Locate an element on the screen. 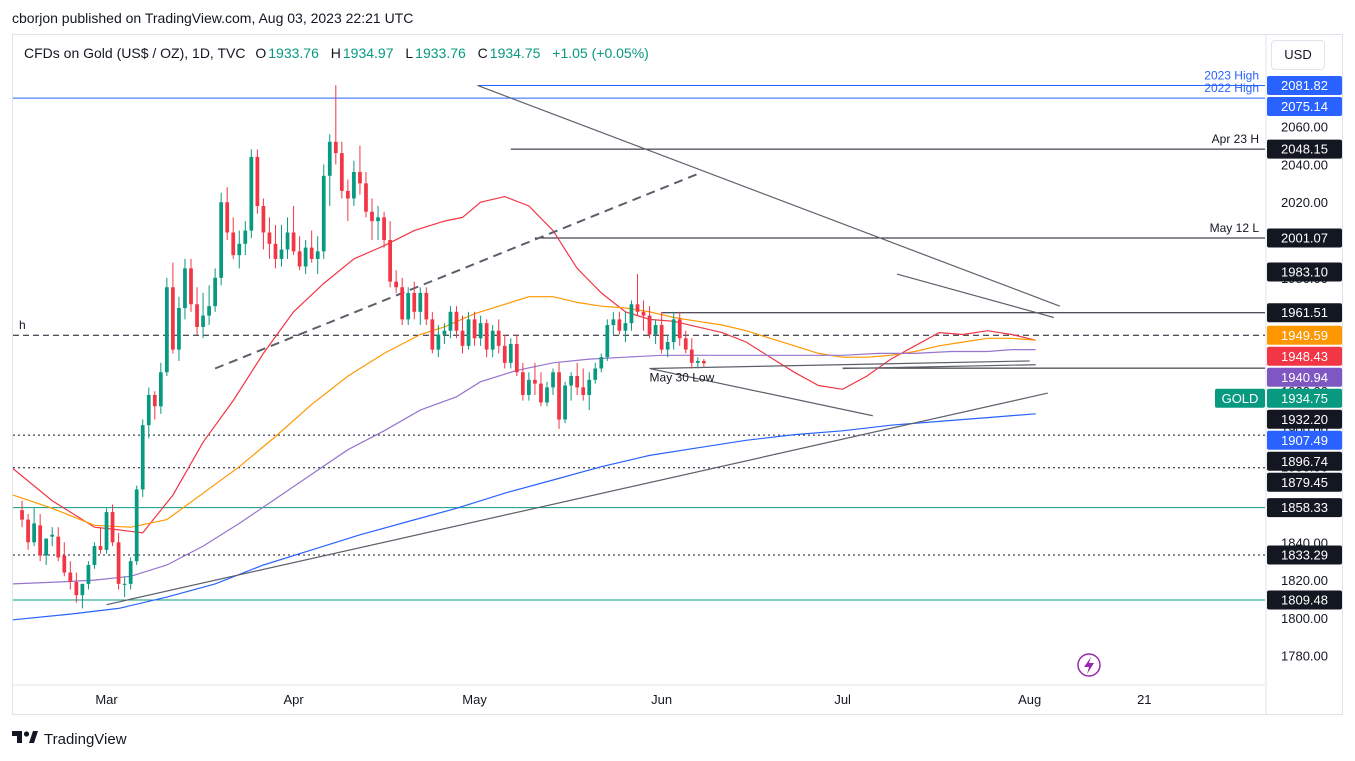  symbol-title: CFDs on Gold (US$ / OZ), 1D, TVC is located at coordinates (135, 53).